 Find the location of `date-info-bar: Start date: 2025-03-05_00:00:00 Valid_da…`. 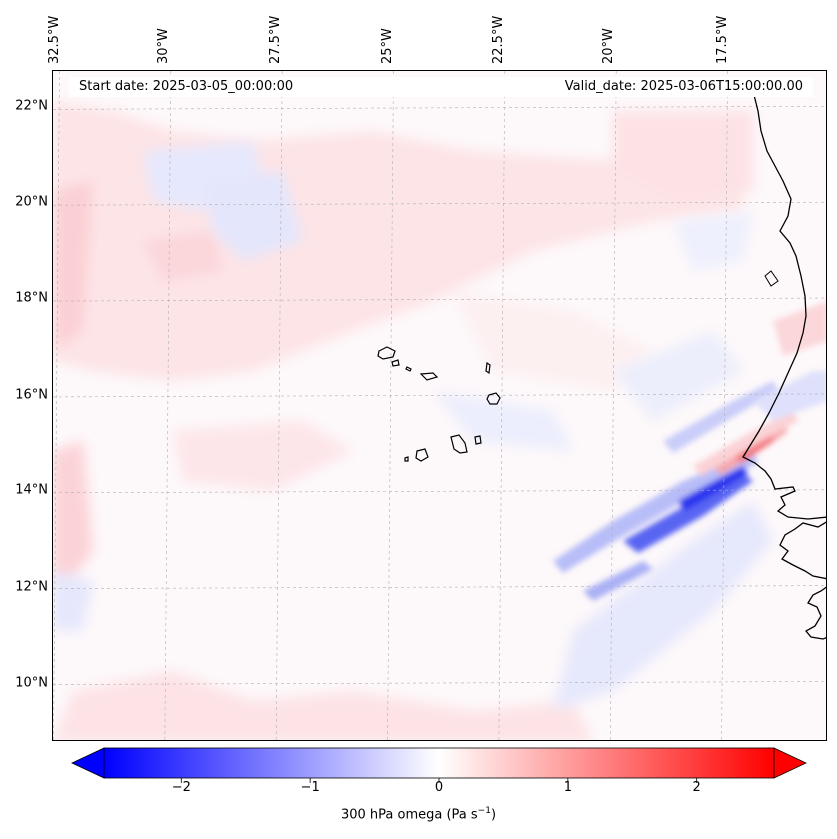

date-info-bar: Start date: 2025-03-05_00:00:00 Valid_da… is located at coordinates (441, 87).